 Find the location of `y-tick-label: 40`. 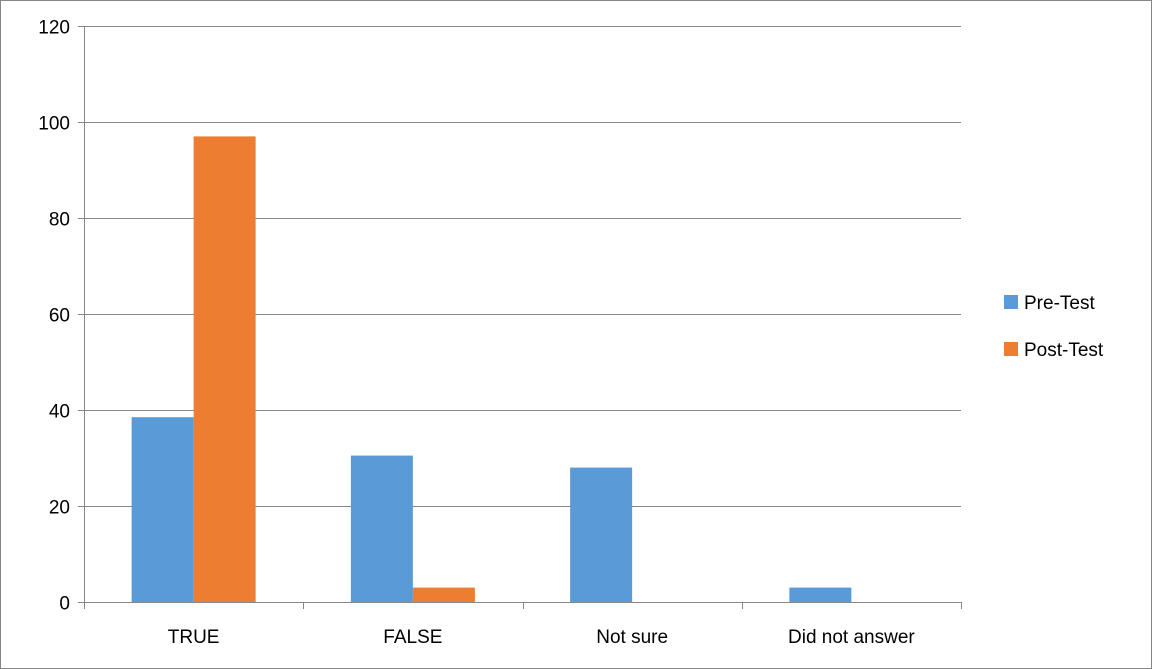

y-tick-label: 40 is located at coordinates (59, 412).